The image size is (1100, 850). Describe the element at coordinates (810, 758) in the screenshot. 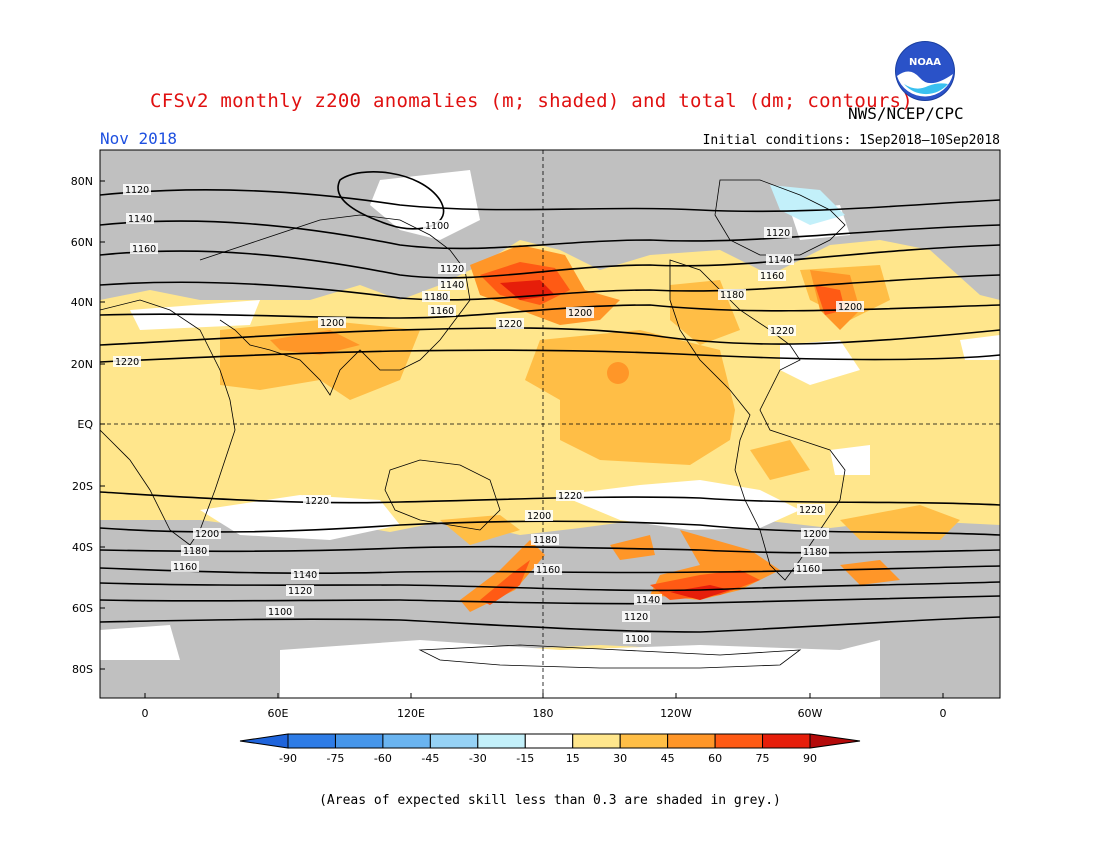

I see `colorbar-label: 90` at that location.